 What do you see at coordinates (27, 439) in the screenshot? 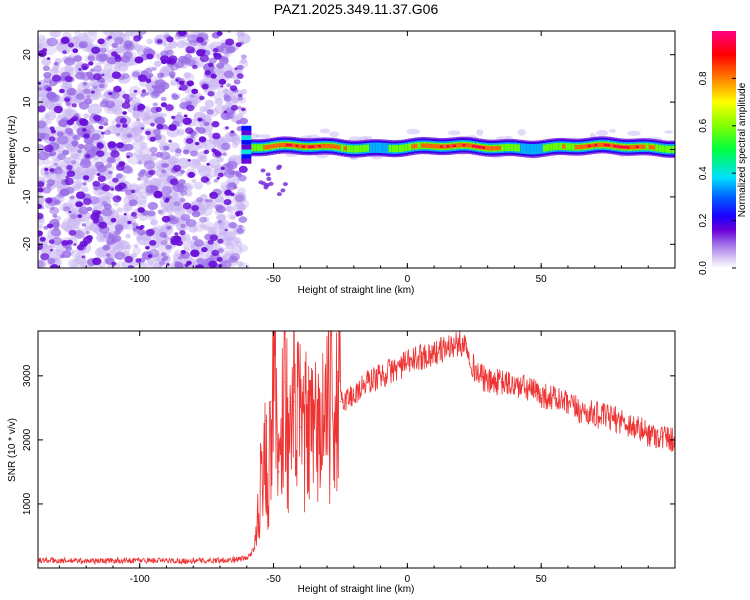
I see `snr-ytick-label: 2000` at bounding box center [27, 439].